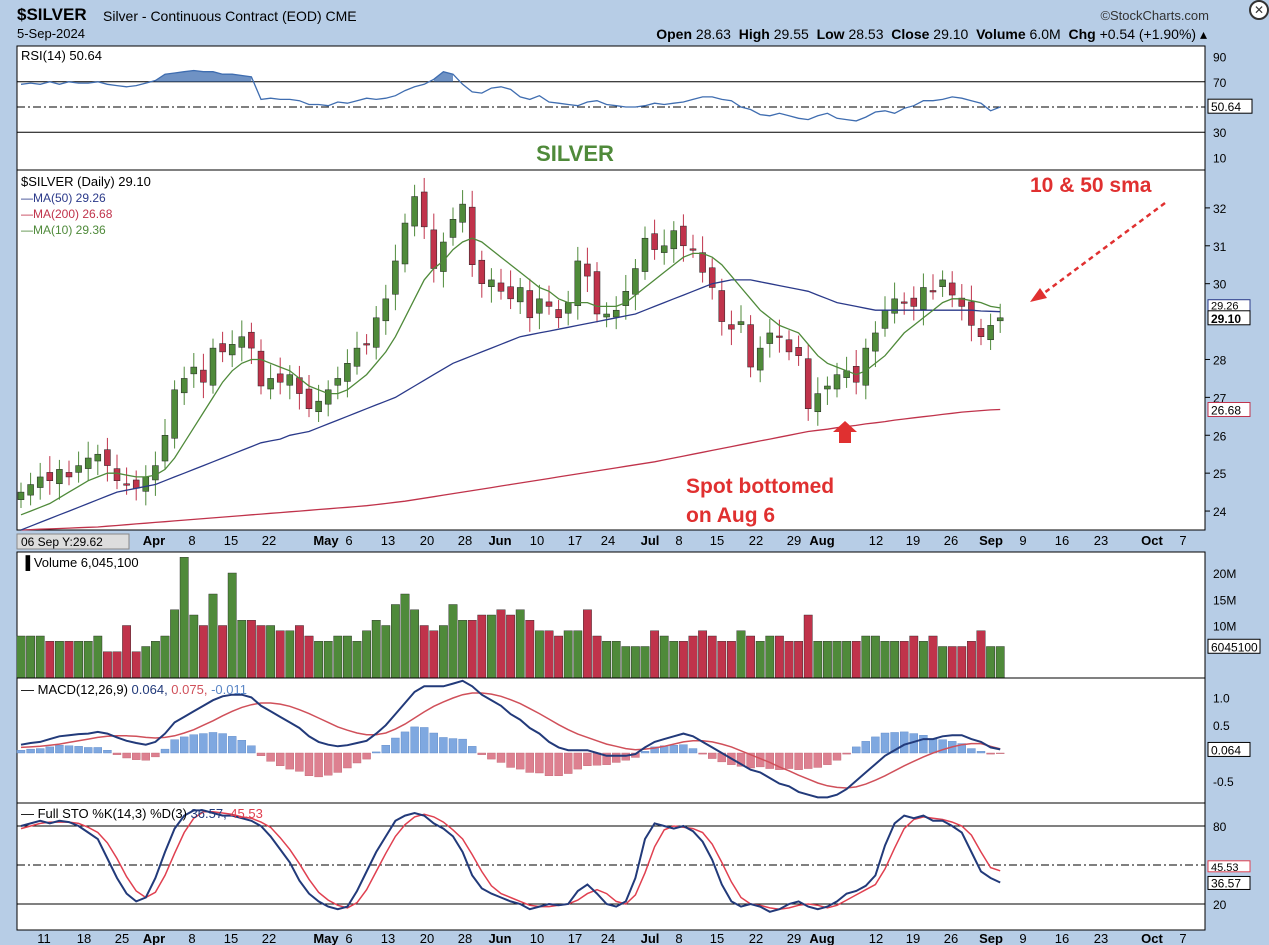  Describe the element at coordinates (388, 540) in the screenshot. I see `price-date-xtick: 13` at that location.